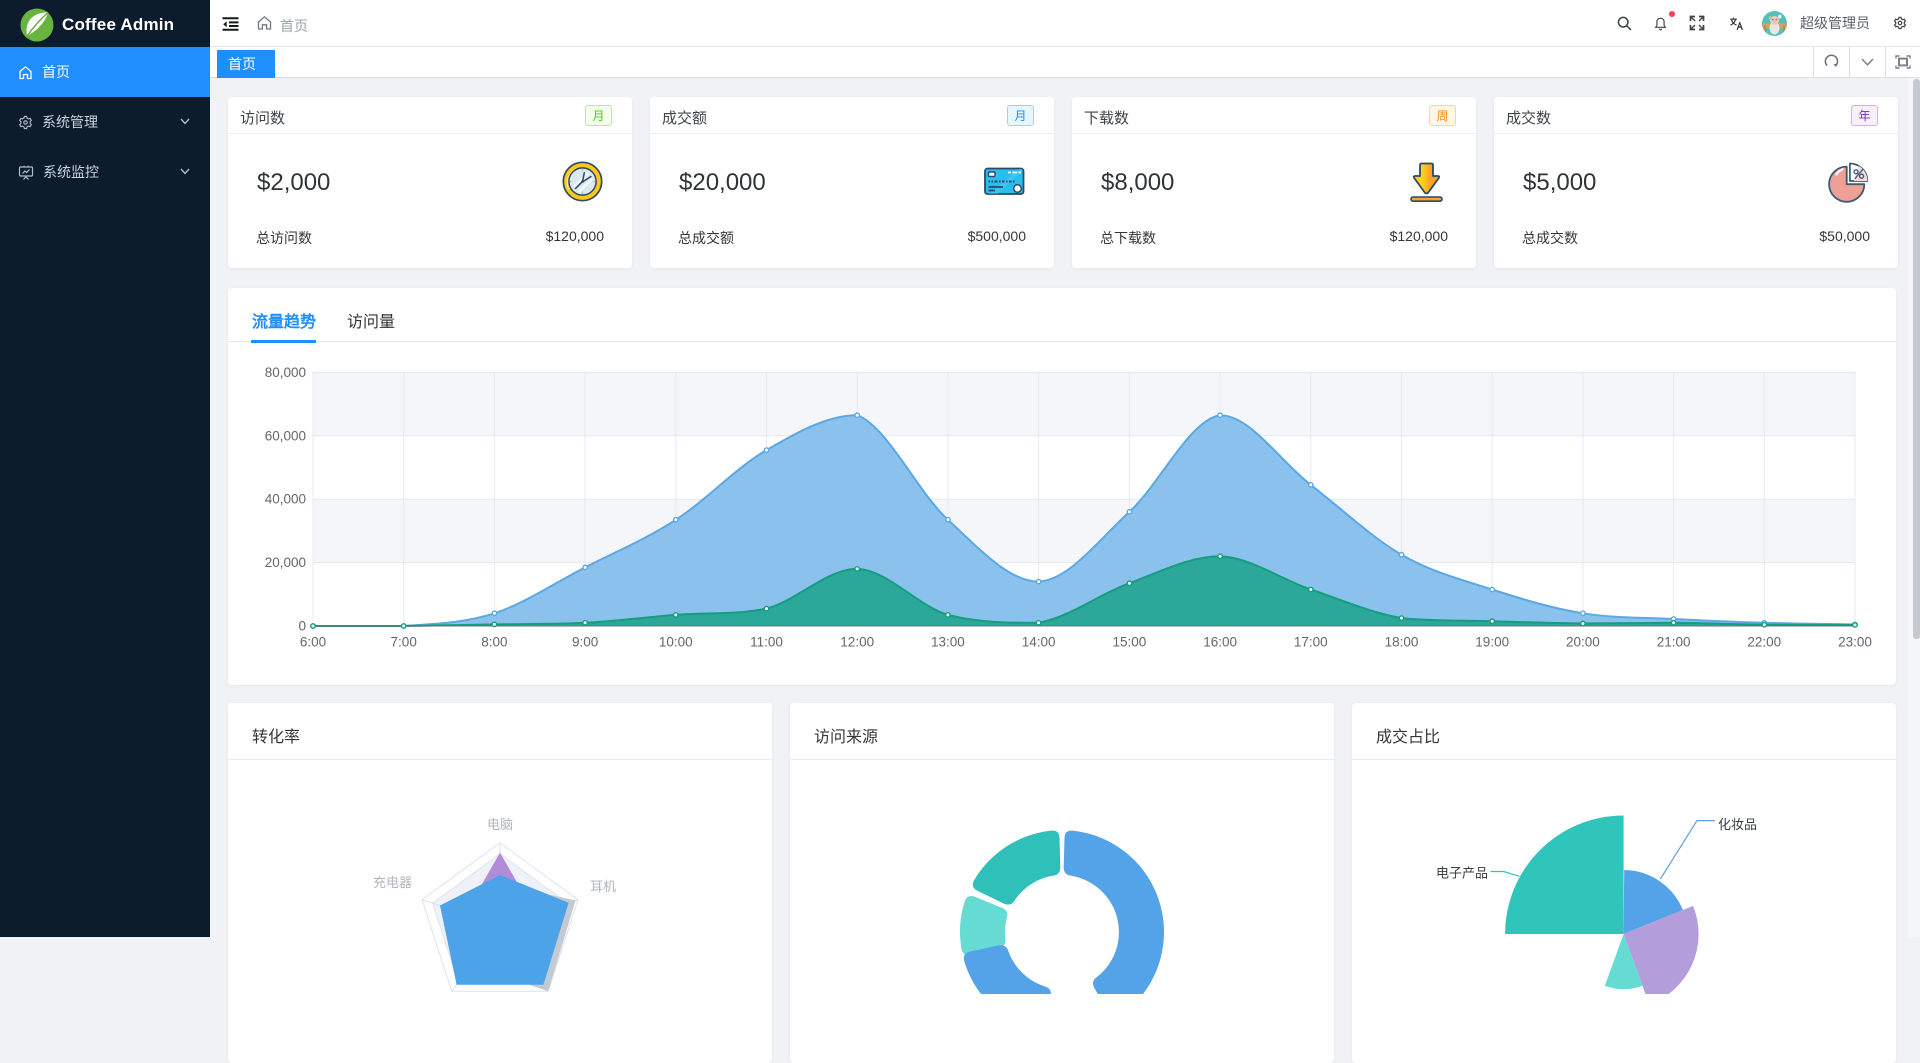 This screenshot has width=1920, height=1063. What do you see at coordinates (313, 642) in the screenshot?
I see `svg-text: 6:00` at bounding box center [313, 642].